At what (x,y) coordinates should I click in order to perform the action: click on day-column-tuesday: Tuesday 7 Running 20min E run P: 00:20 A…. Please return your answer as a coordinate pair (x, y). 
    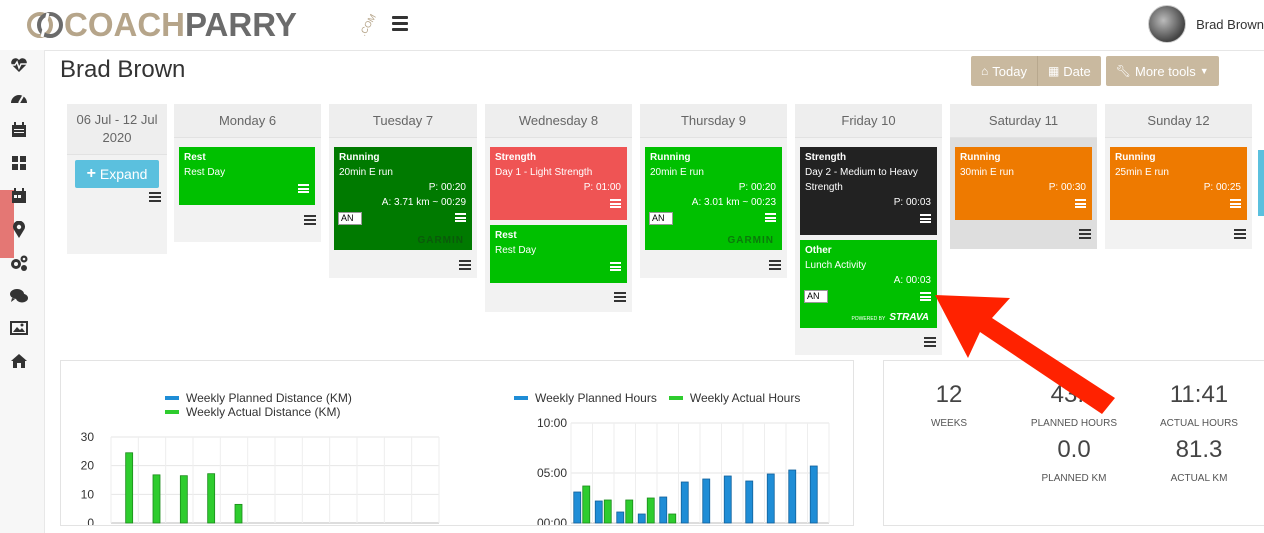
    Looking at the image, I should click on (403, 191).